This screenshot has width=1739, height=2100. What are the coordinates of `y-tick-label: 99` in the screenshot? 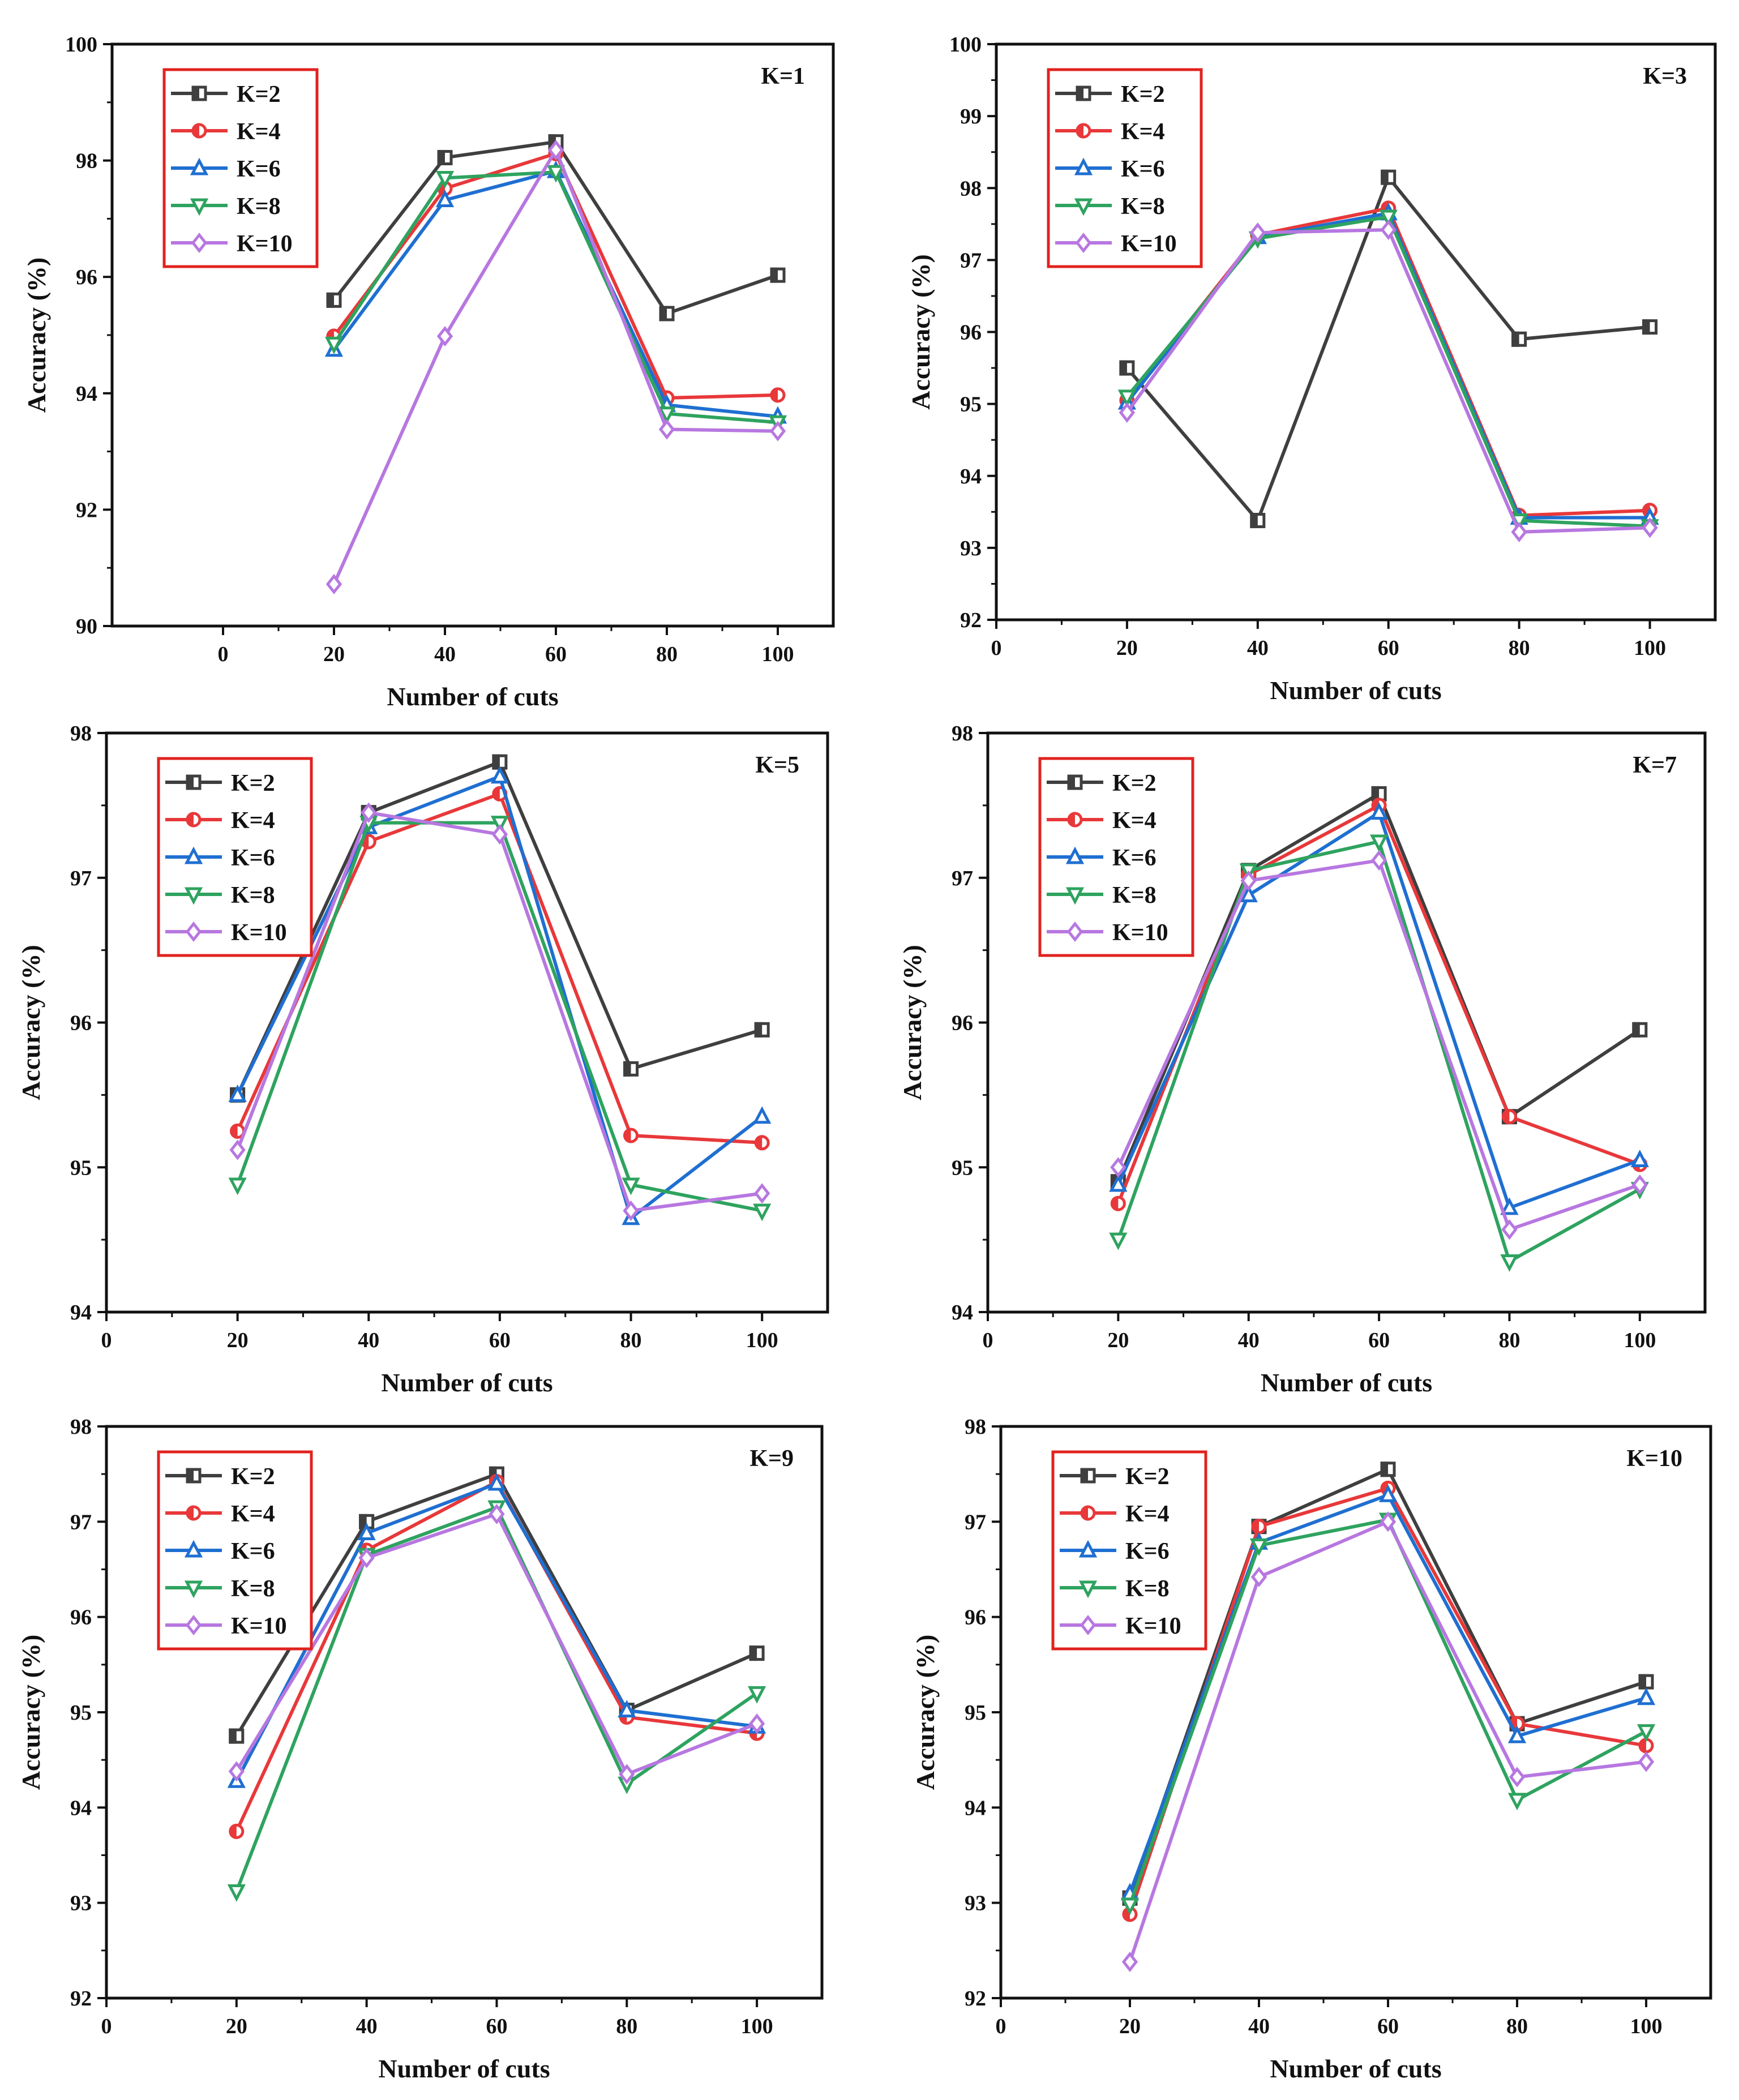 It's located at (971, 116).